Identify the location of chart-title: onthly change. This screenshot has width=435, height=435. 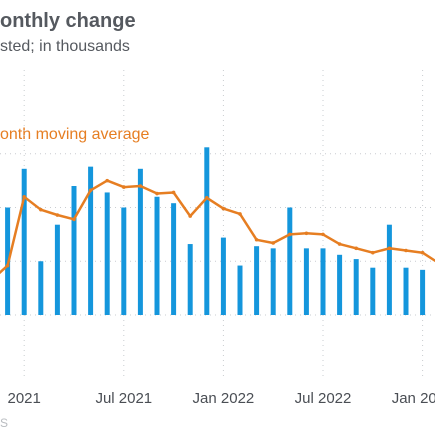
(68, 21).